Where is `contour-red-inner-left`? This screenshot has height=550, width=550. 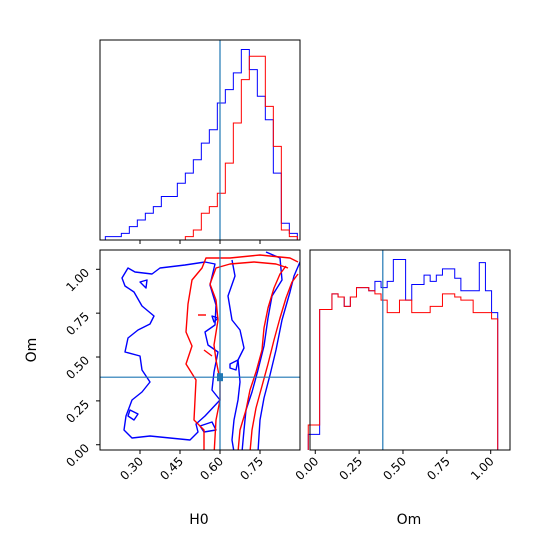
contour-red-inner-left is located at coordinates (249, 355).